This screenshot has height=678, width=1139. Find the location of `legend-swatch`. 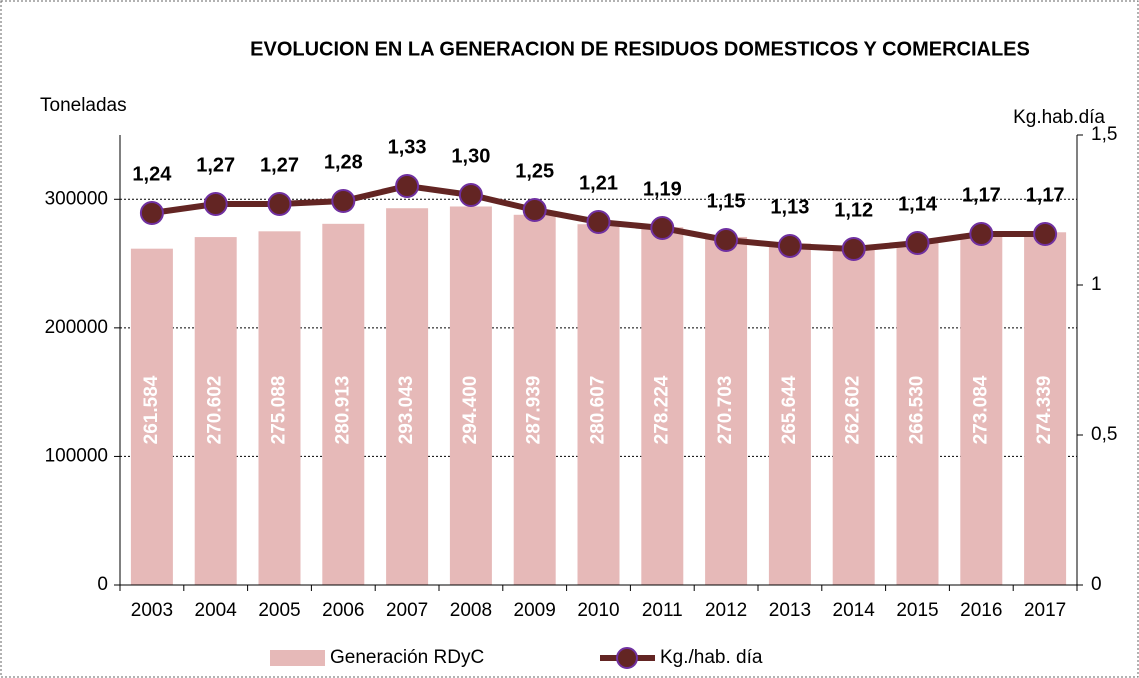

legend-swatch is located at coordinates (297, 658).